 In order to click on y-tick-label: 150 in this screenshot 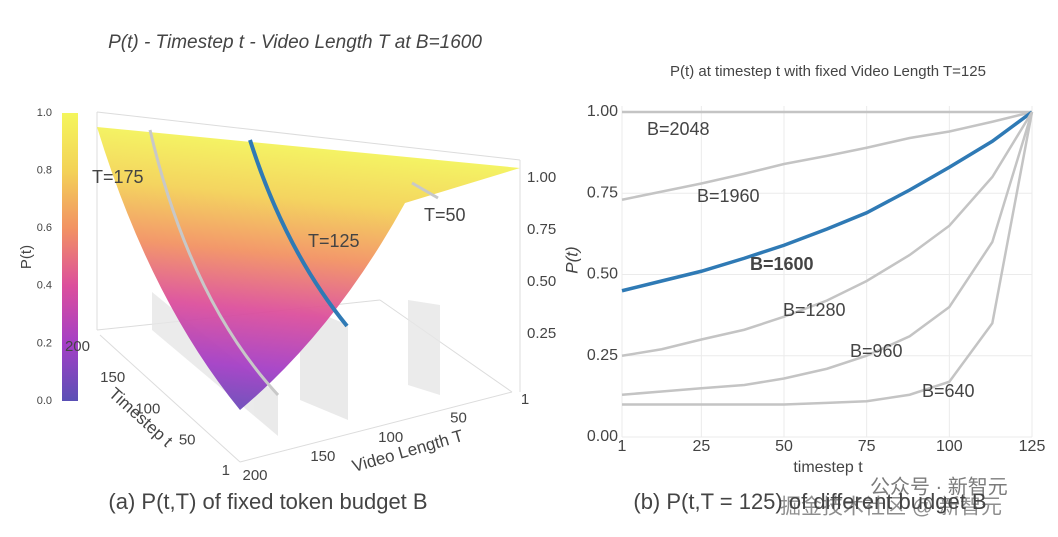, I will do `click(322, 456)`.